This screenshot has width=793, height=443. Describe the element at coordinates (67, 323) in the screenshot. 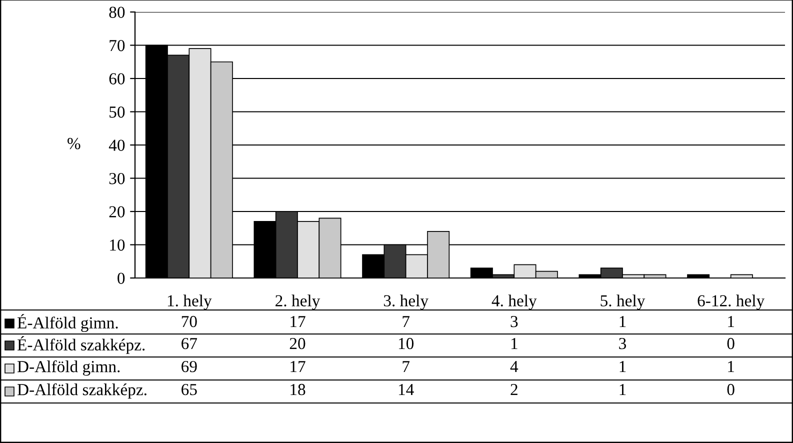

I see `legend-label: É-Alföld gimn.` at that location.